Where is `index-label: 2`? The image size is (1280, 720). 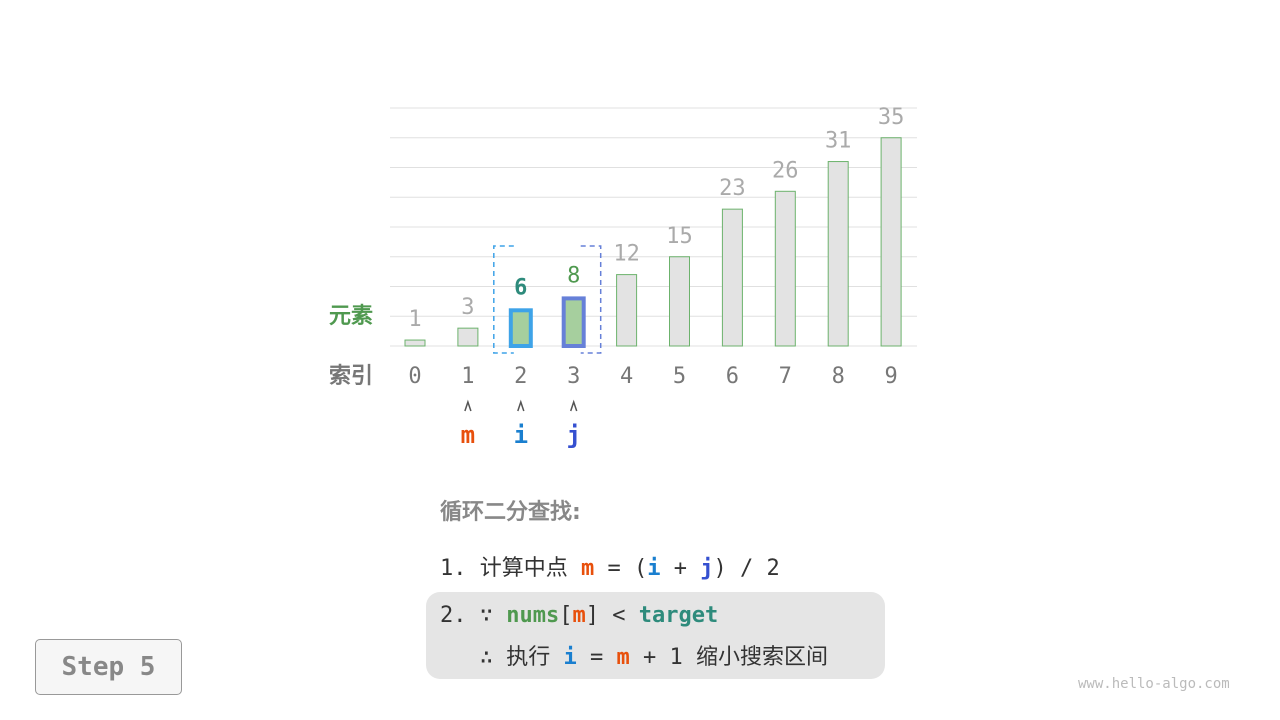
index-label: 2 is located at coordinates (520, 376).